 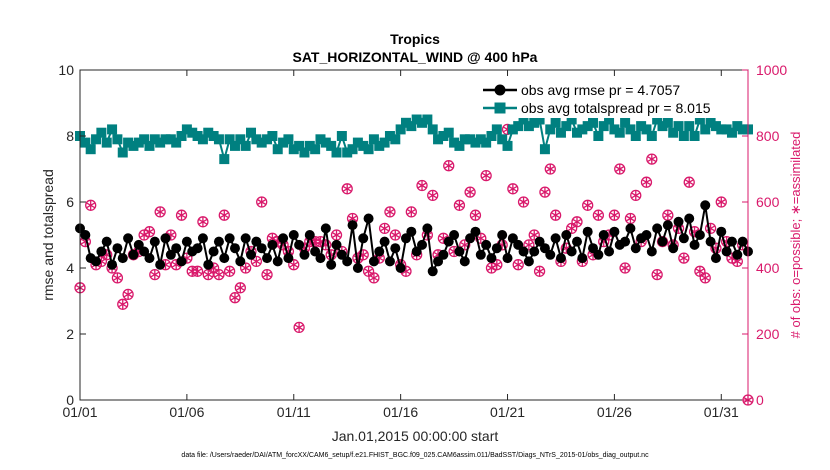 I want to click on y-axis-left-label: rmse and totalspread, so click(x=48, y=235).